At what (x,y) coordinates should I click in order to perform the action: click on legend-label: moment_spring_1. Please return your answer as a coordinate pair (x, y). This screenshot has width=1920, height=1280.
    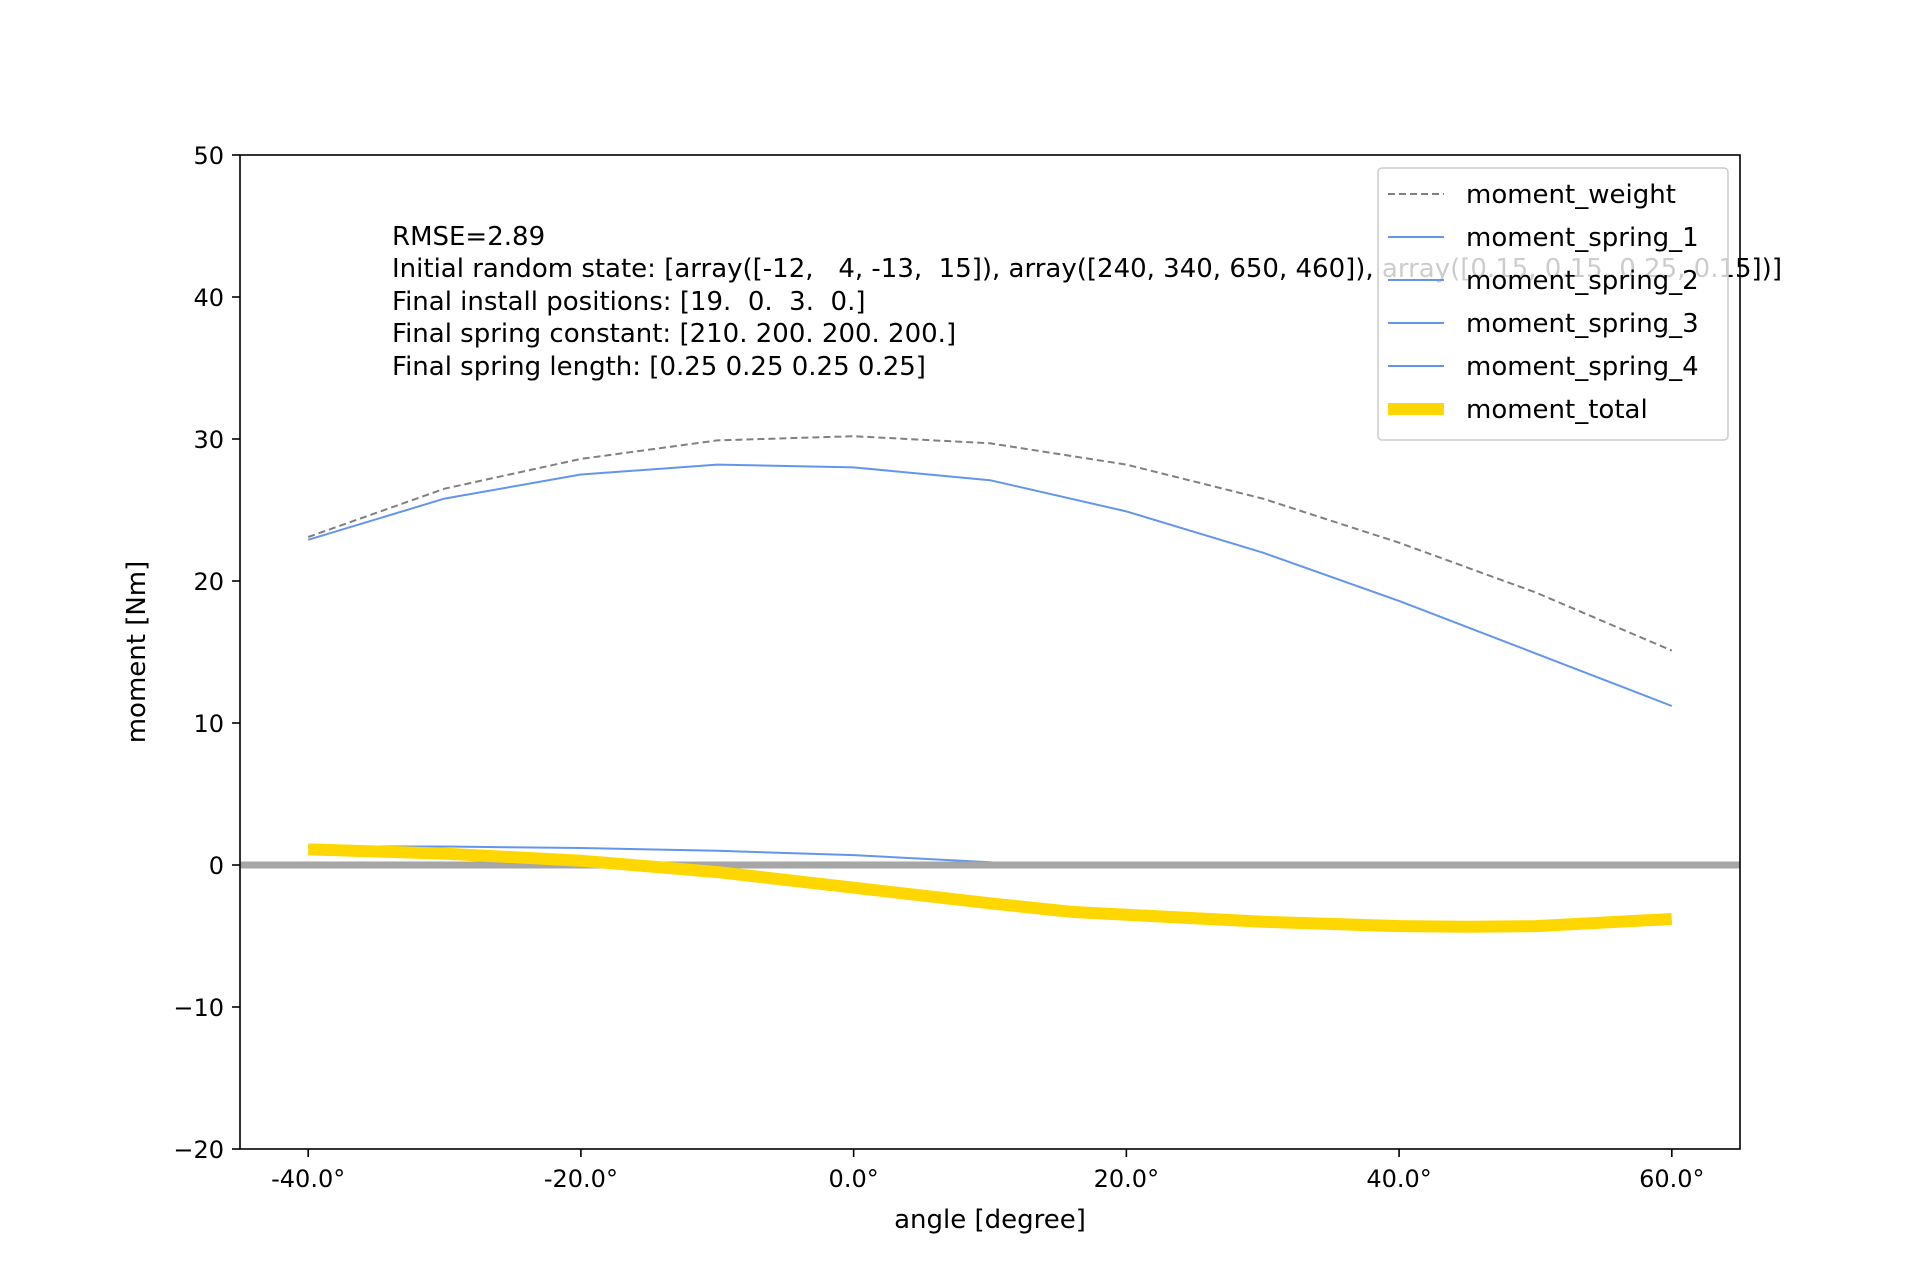
    Looking at the image, I should click on (1582, 238).